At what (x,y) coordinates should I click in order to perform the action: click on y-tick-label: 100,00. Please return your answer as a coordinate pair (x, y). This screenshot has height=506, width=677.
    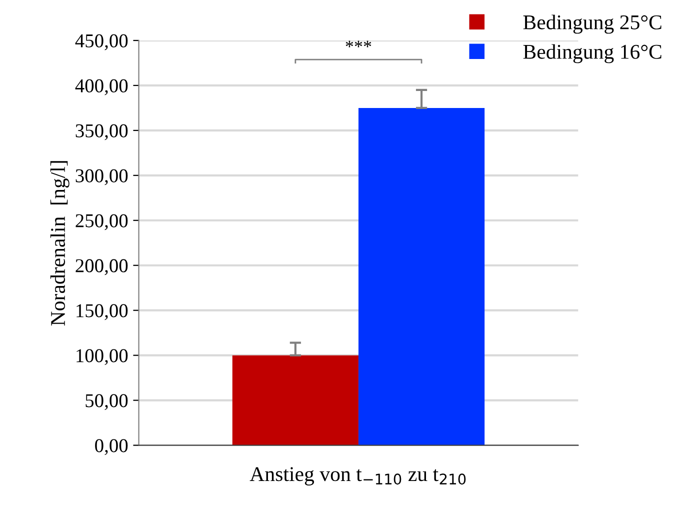
    Looking at the image, I should click on (102, 357).